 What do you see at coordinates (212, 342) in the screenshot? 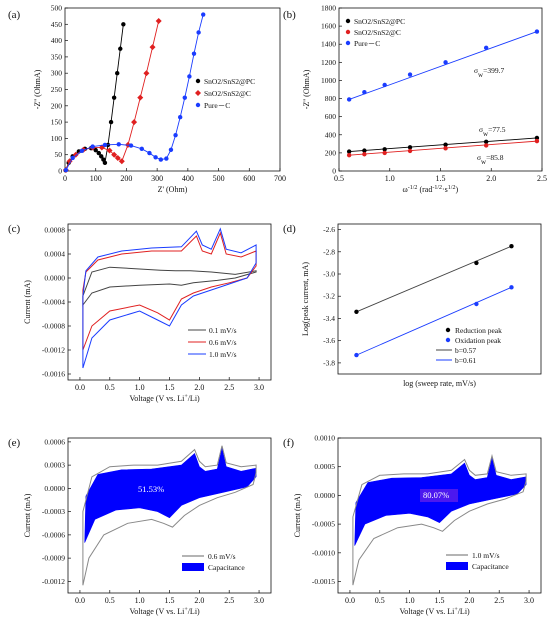
I see `legend: 0.1 mV/s 0.6 mV/s 1.0 mV/s` at bounding box center [212, 342].